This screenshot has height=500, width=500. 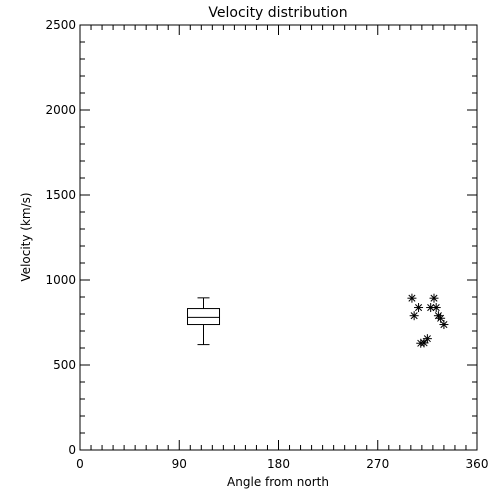 What do you see at coordinates (72, 450) in the screenshot?
I see `y-tick-label: 0` at bounding box center [72, 450].